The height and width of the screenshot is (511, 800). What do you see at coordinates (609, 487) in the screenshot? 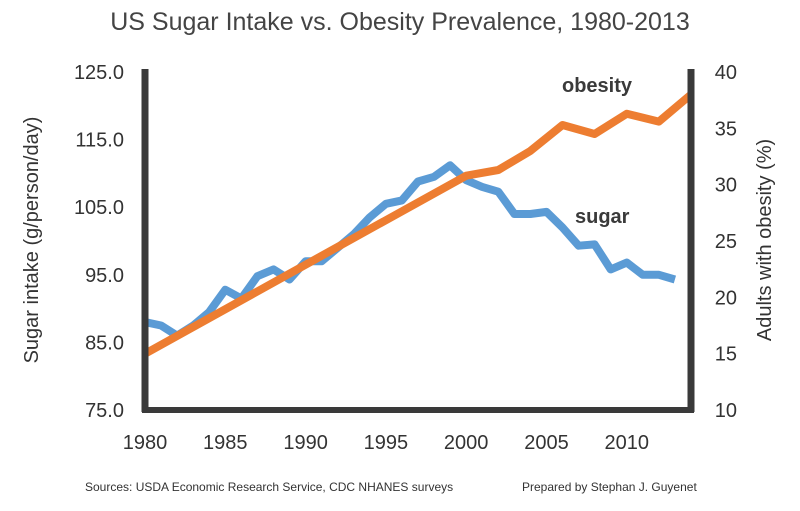
I see `credit-note: Prepared by Stephan J. Guyenet` at bounding box center [609, 487].